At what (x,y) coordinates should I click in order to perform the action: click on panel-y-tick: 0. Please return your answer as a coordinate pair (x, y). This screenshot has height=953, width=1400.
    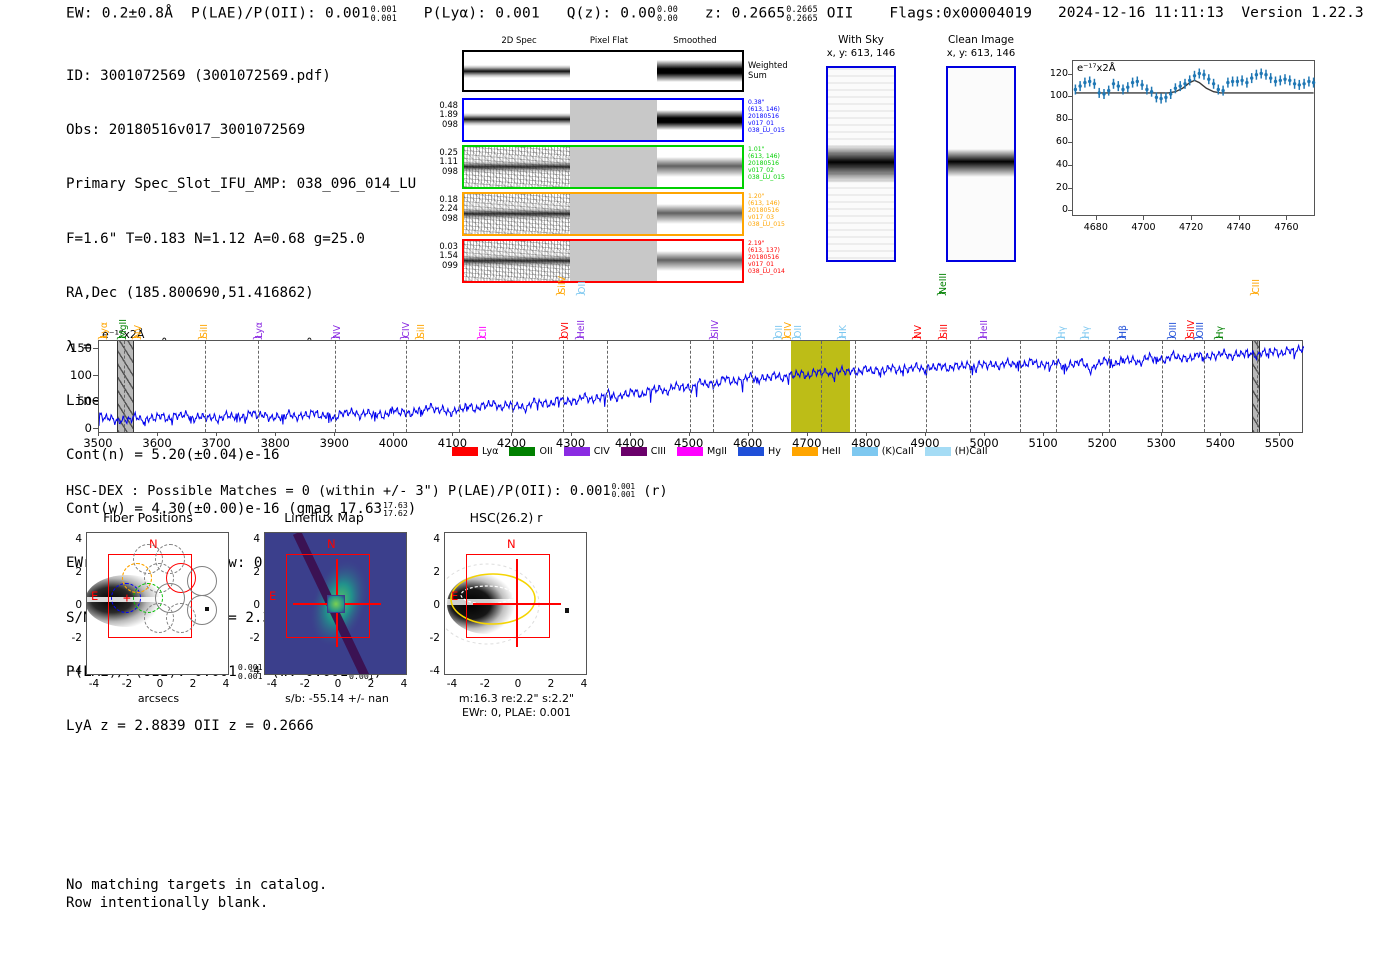
    Looking at the image, I should click on (256, 605).